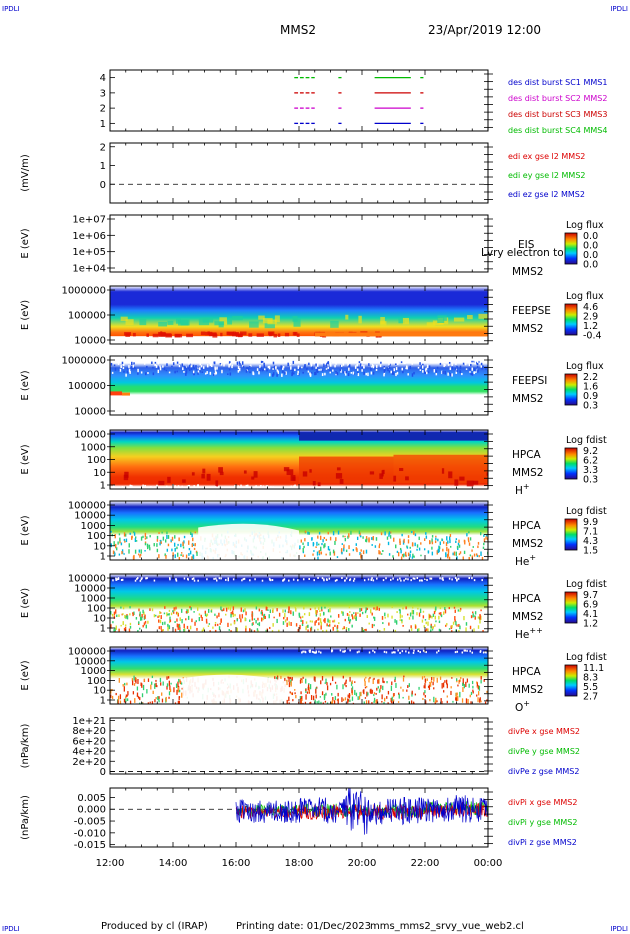 The height and width of the screenshot is (934, 630). Describe the element at coordinates (93, 526) in the screenshot. I see `y-tick-label-6-2: 1000` at that location.